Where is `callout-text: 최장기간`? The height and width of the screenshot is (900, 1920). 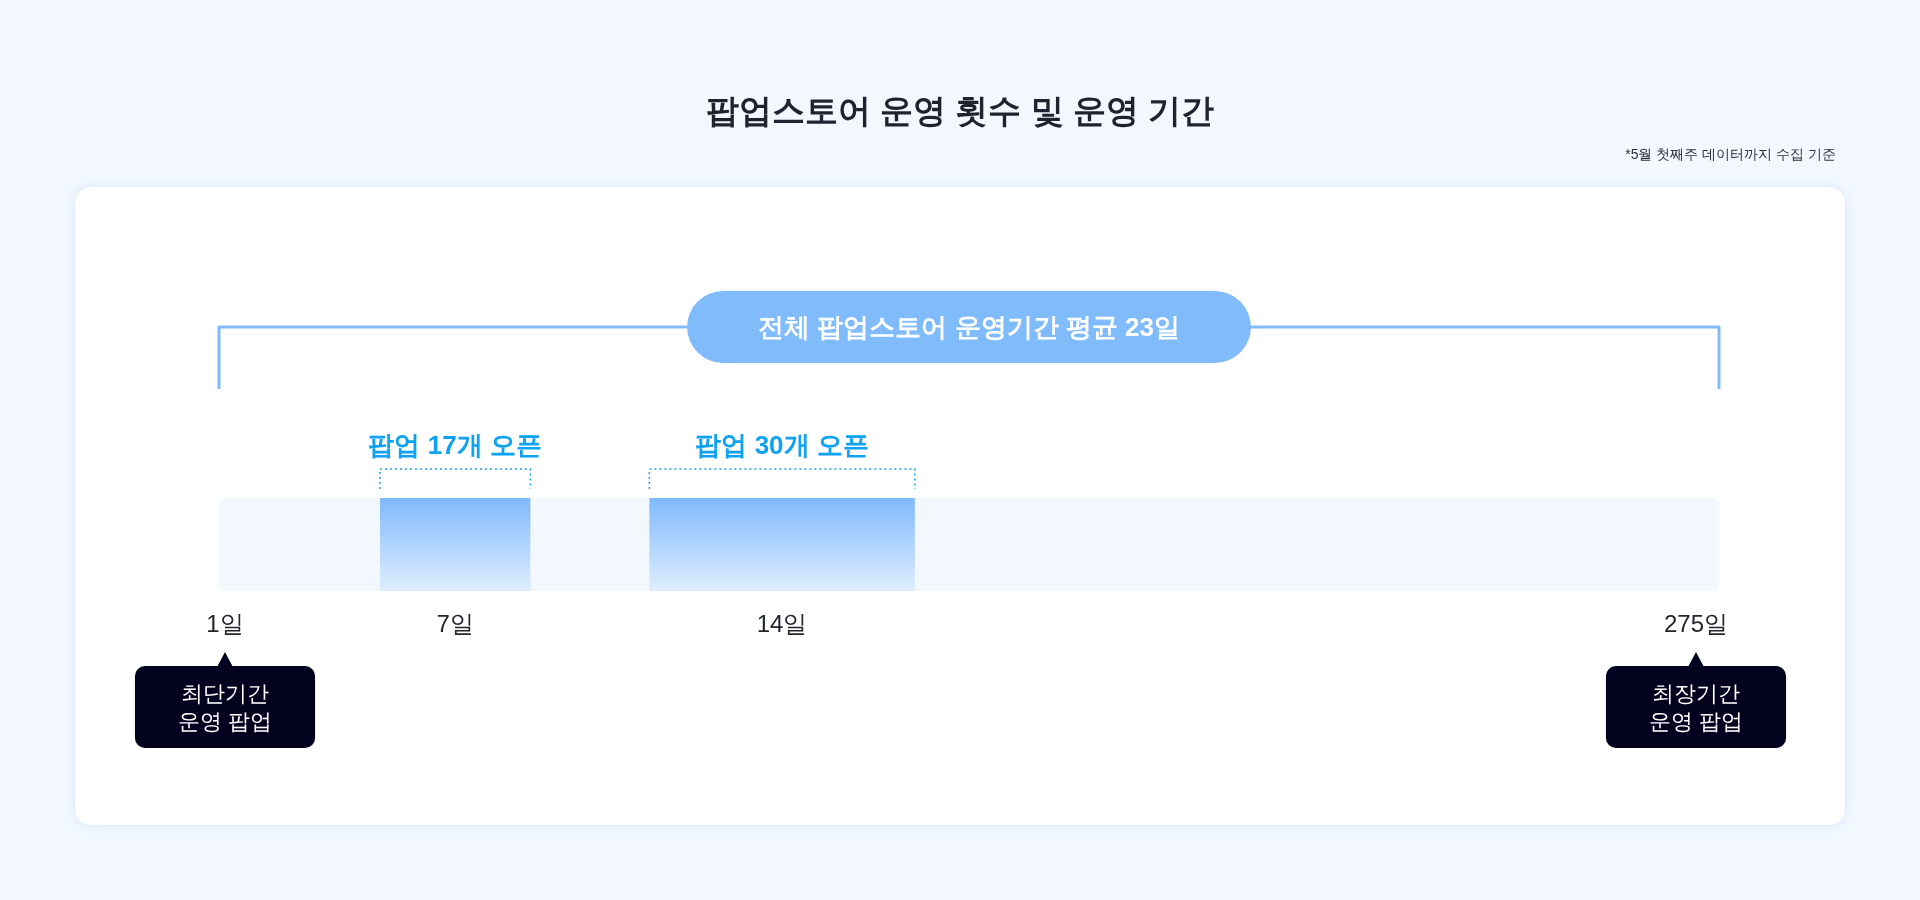
callout-text: 최장기간 is located at coordinates (1696, 693).